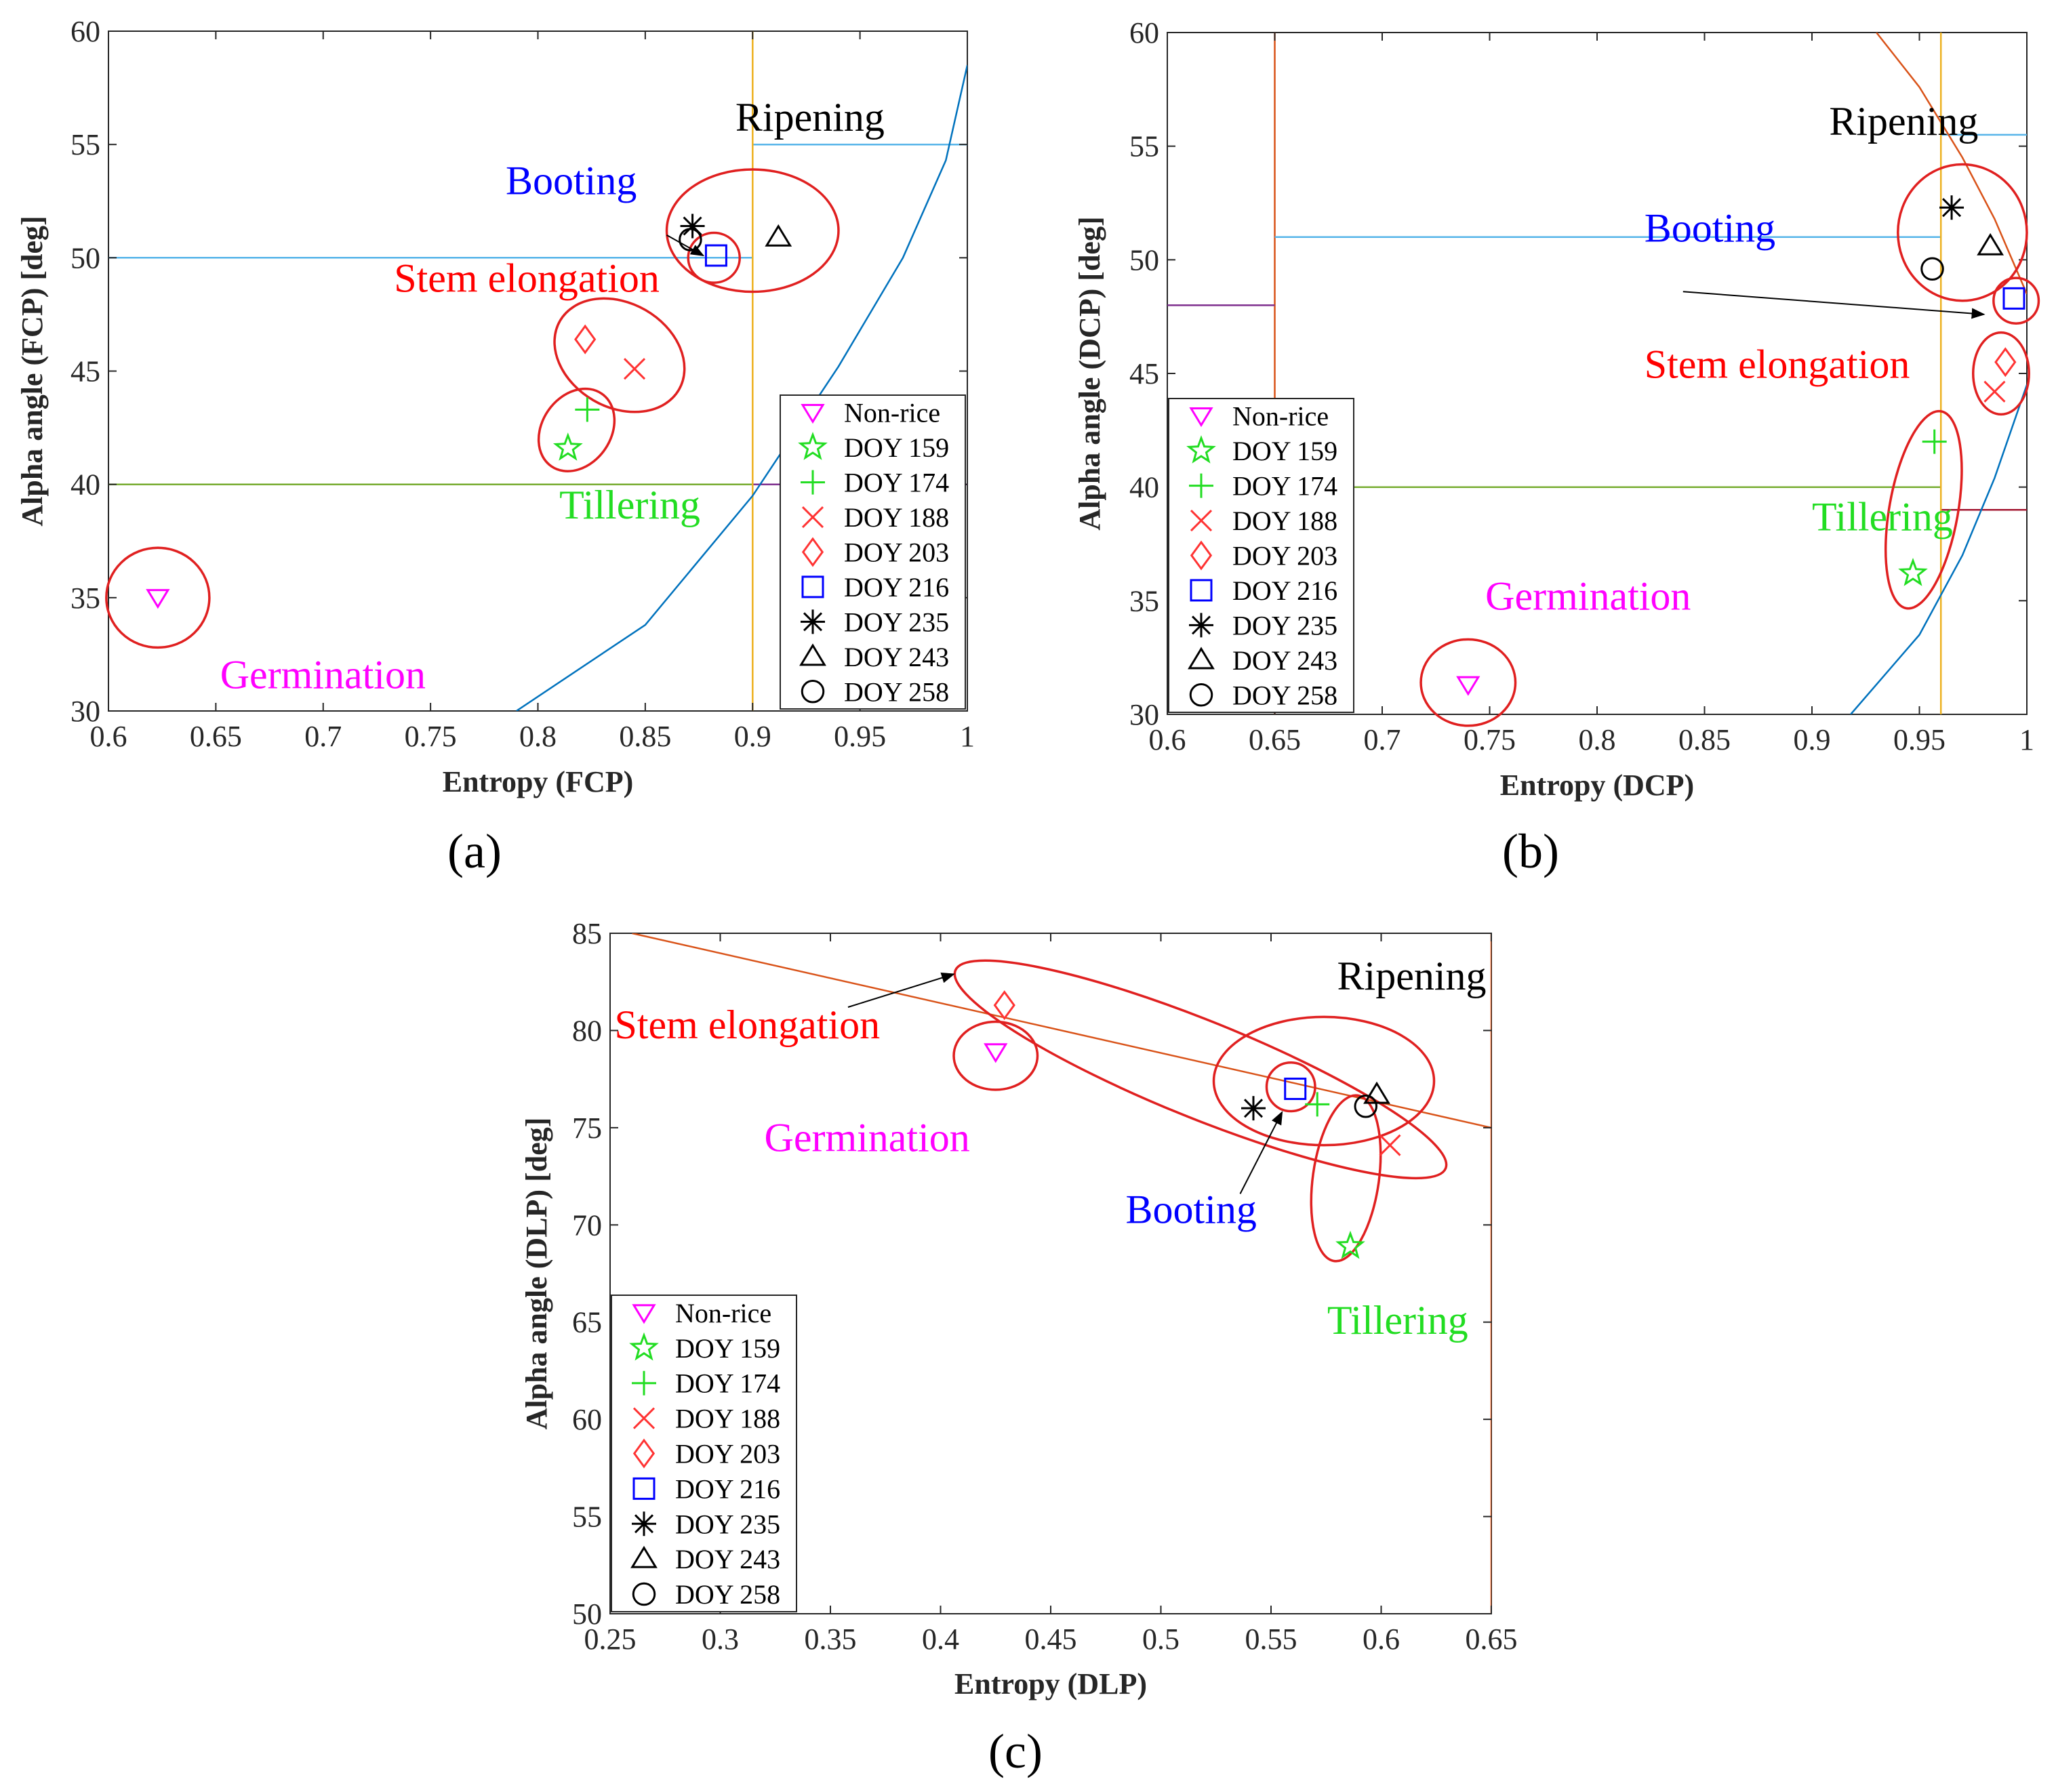 The width and height of the screenshot is (2056, 1792). Describe the element at coordinates (610, 1639) in the screenshot. I see `x-tick-label: 0.25` at that location.